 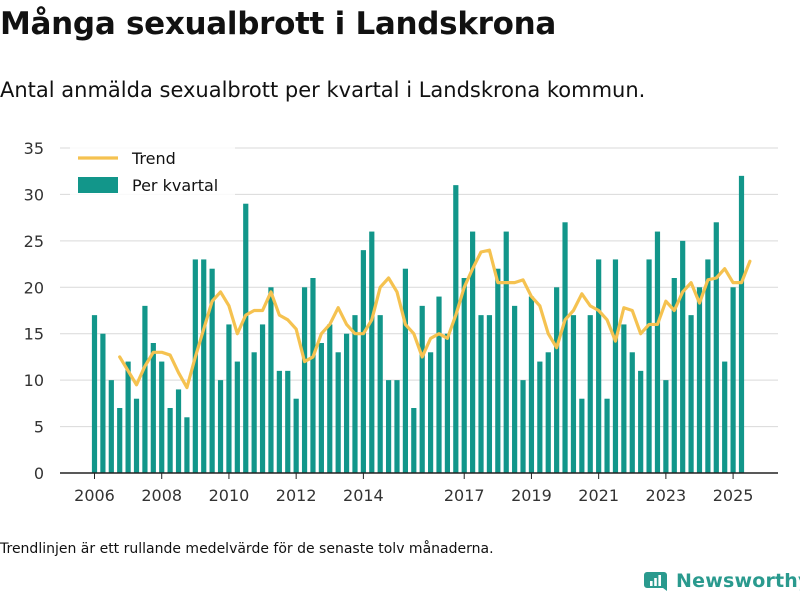 I want to click on y-tick-label: 5, so click(x=39, y=427).